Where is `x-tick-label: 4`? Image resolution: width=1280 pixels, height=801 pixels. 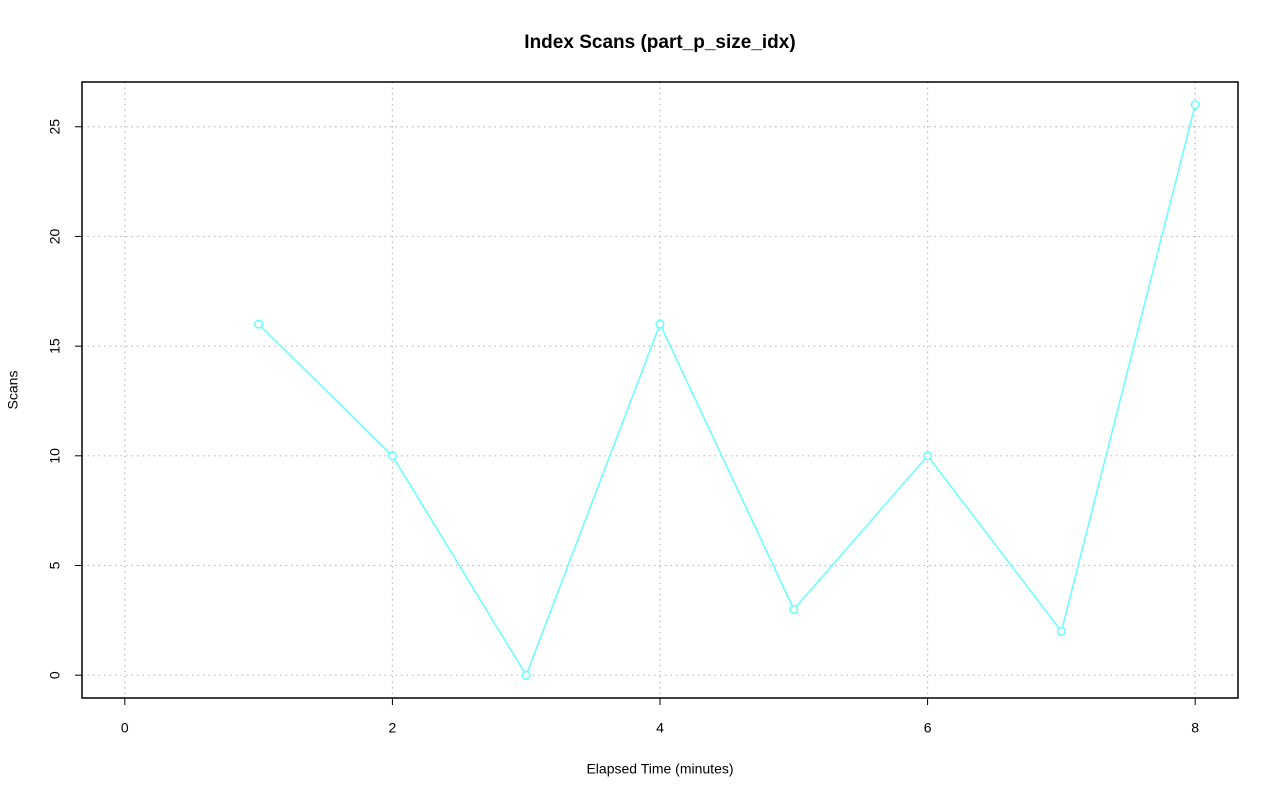
x-tick-label: 4 is located at coordinates (660, 728).